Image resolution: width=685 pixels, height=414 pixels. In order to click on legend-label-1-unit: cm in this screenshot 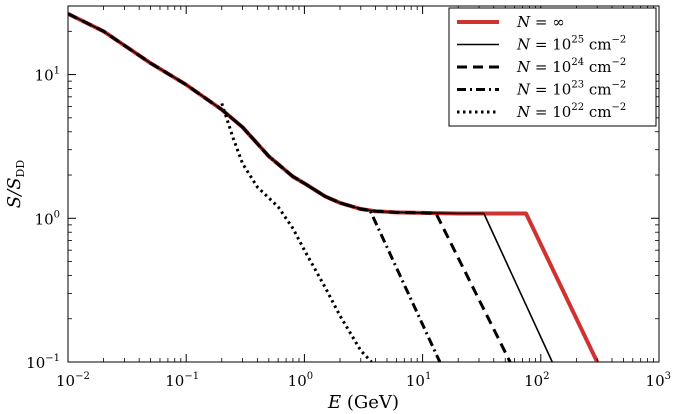, I will do `click(597, 45)`.